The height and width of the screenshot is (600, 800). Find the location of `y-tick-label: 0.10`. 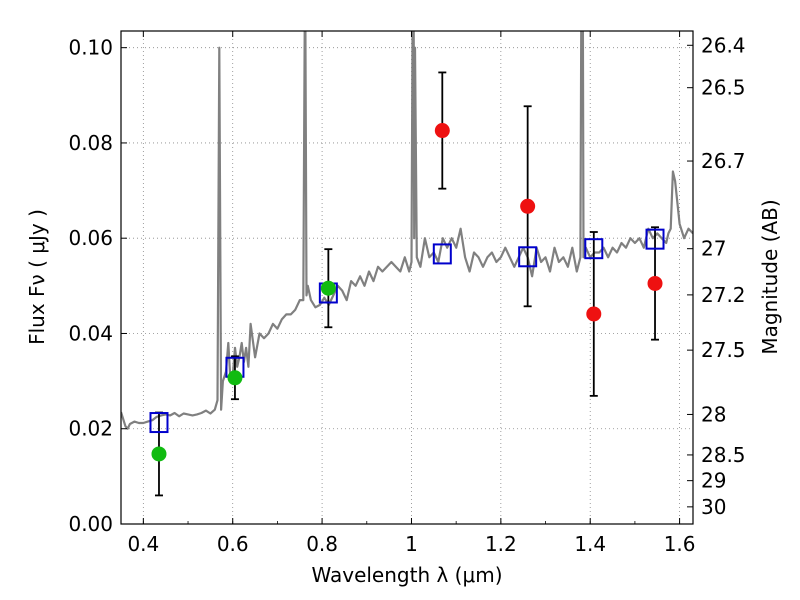

y-tick-label: 0.10 is located at coordinates (90, 48).